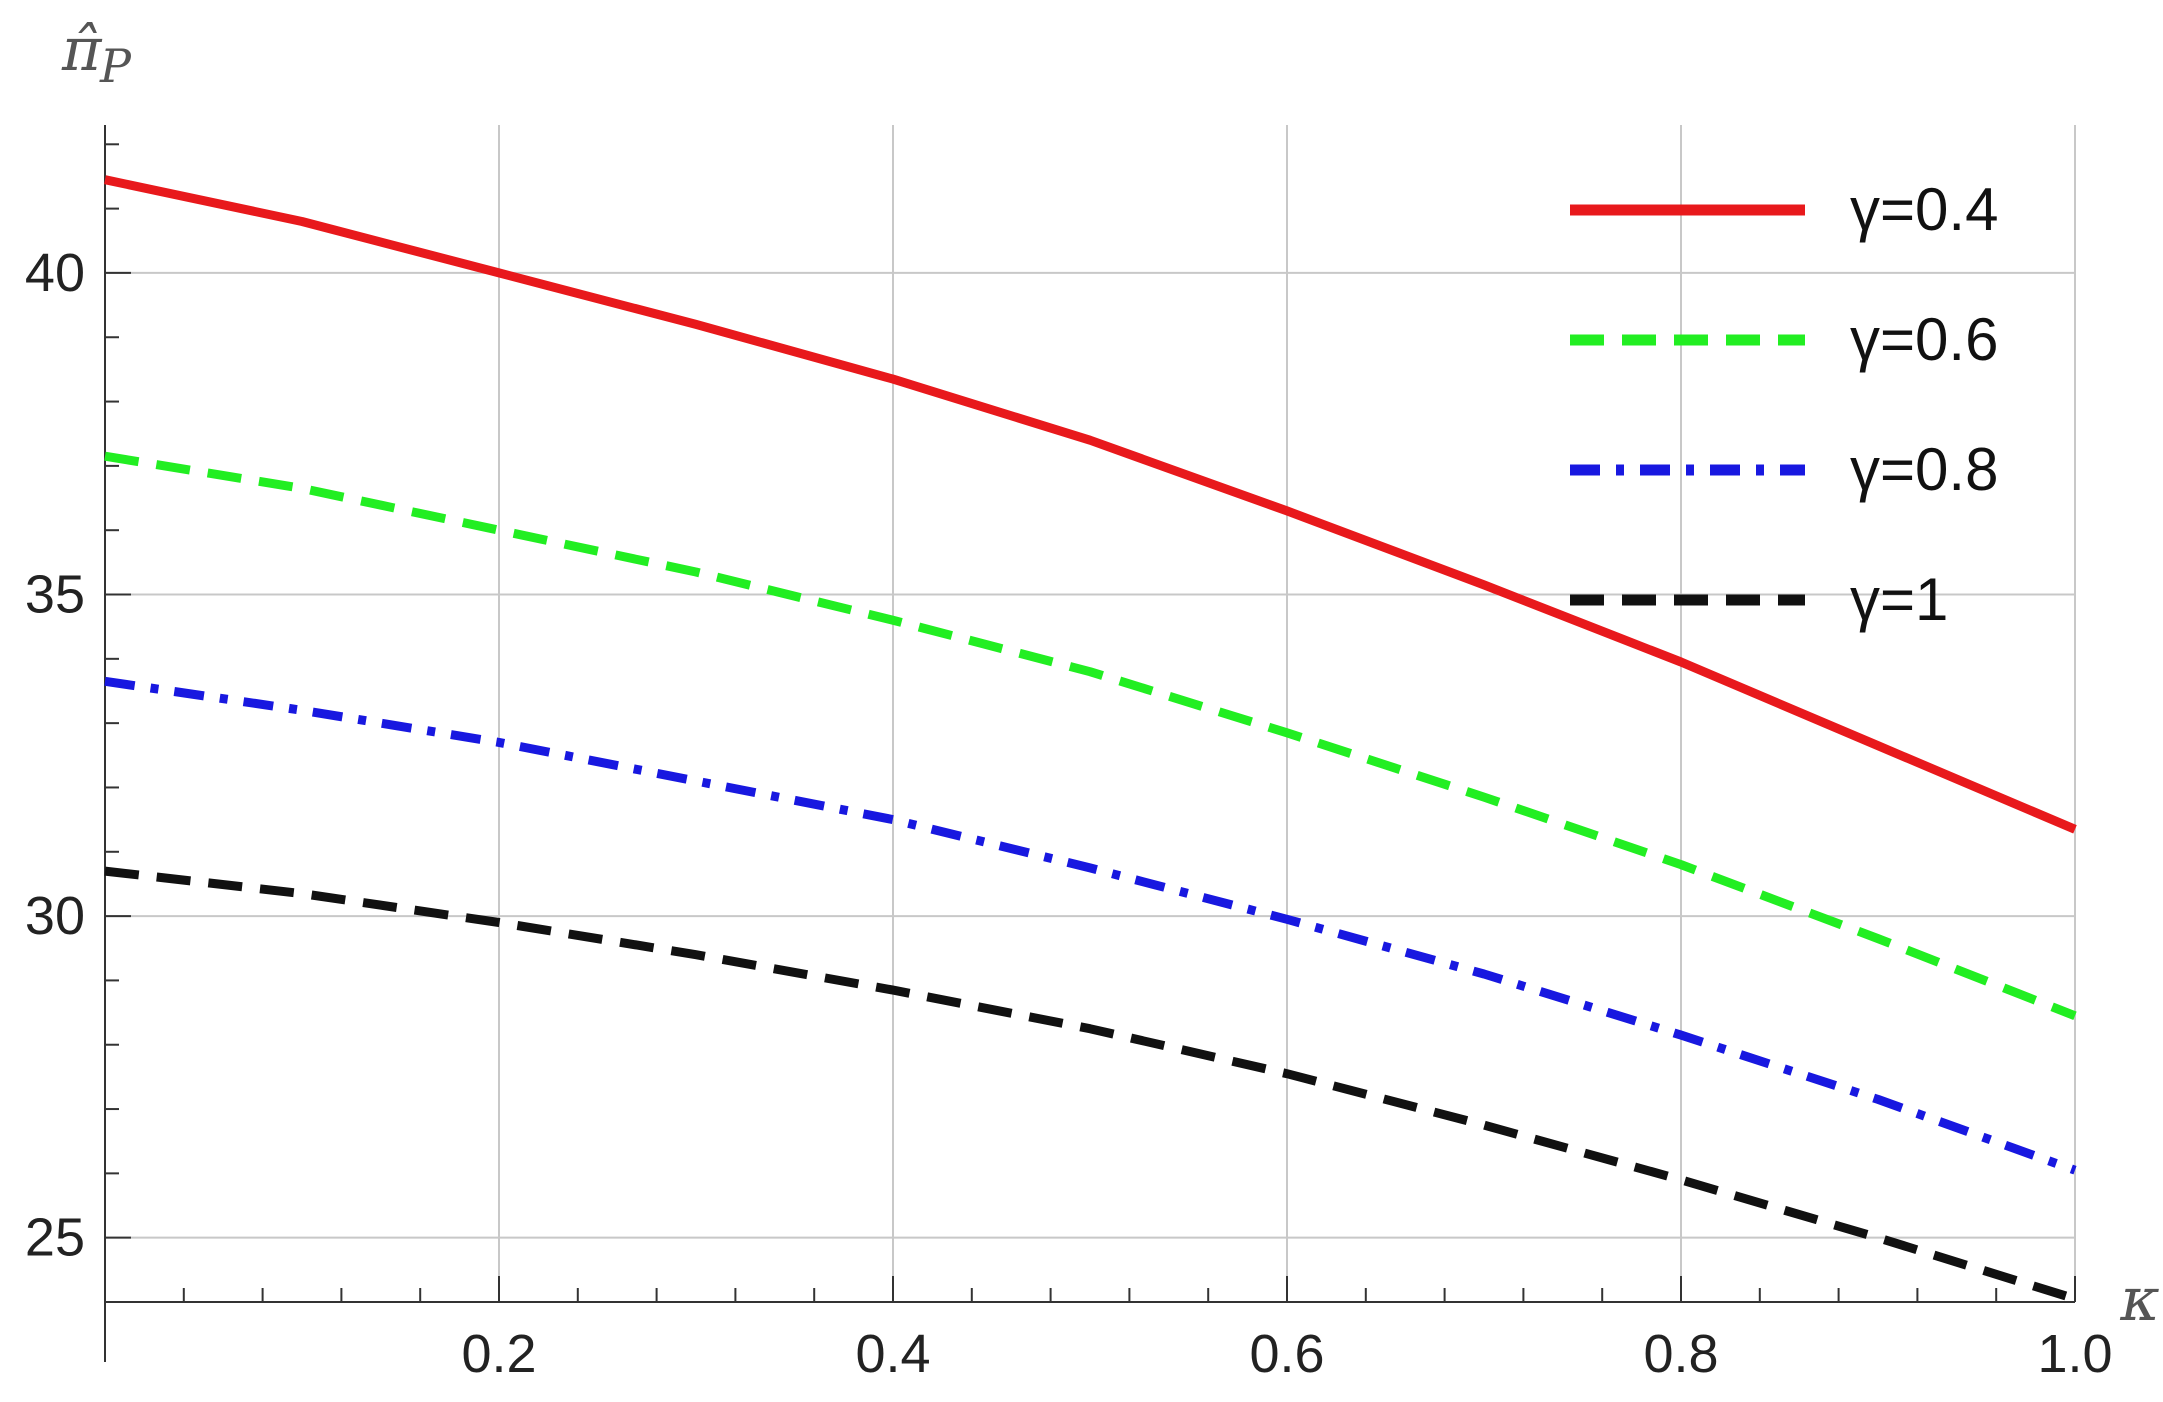  What do you see at coordinates (82, 50) in the screenshot?
I see `y-axis-label-main: π̂` at bounding box center [82, 50].